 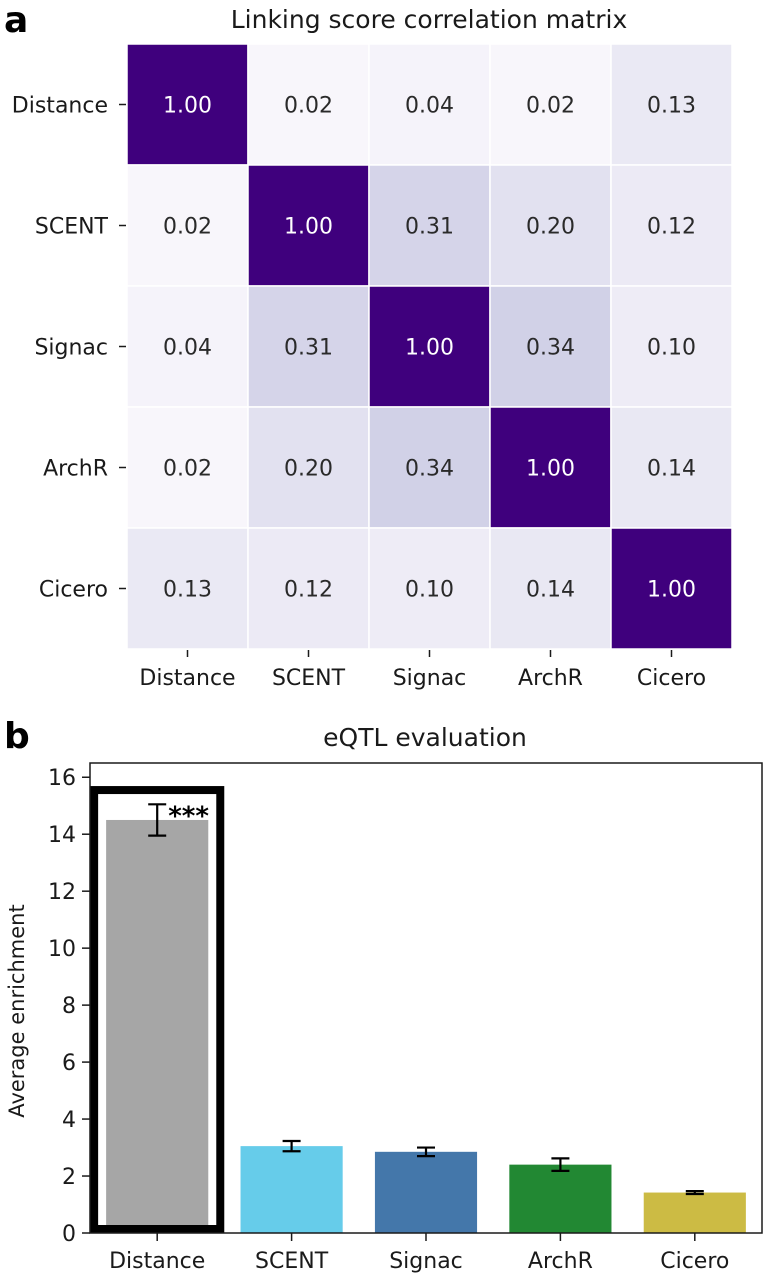 I want to click on y-tick-label: 12, so click(x=62, y=892).